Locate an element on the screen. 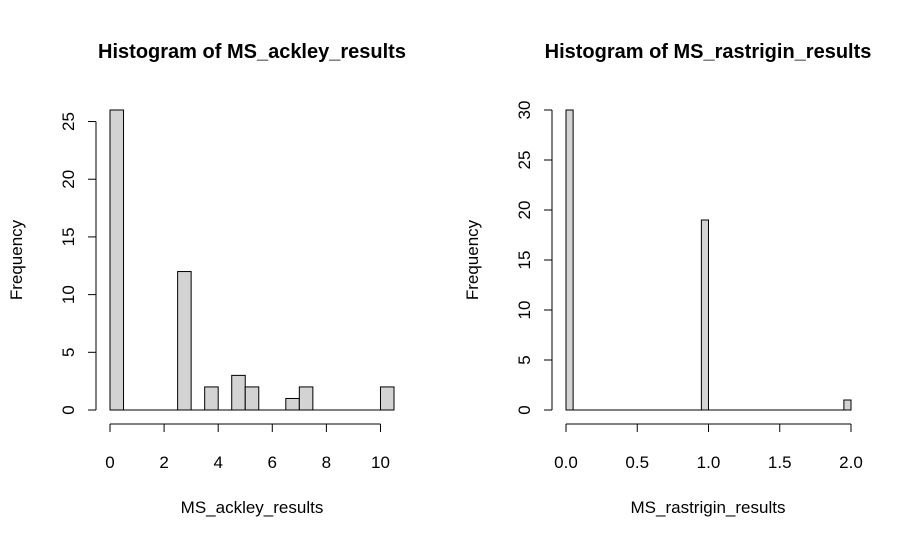 The height and width of the screenshot is (545, 913). x-axis: 0 2 4 6 8 10 is located at coordinates (247, 447).